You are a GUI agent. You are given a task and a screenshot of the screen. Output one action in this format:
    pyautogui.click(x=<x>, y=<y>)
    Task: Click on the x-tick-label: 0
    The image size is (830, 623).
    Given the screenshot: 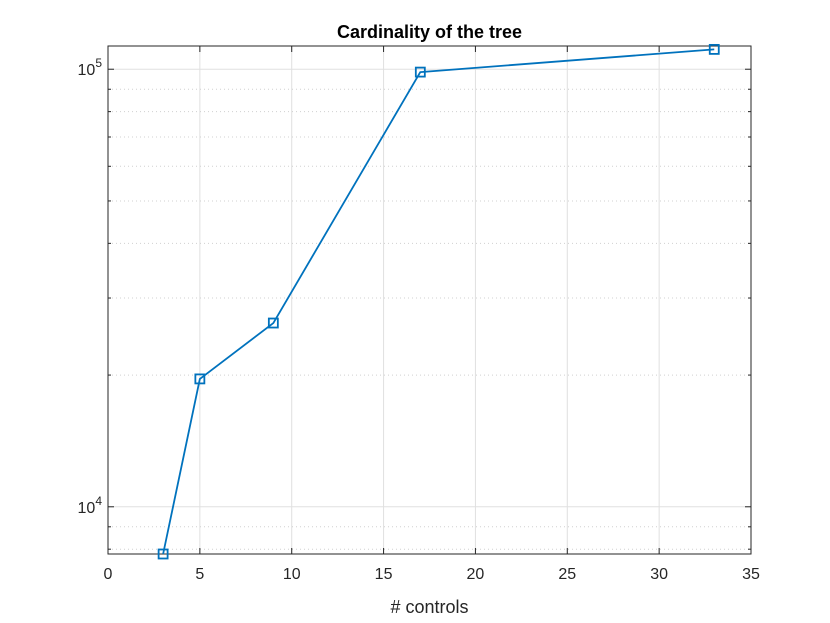 What is the action you would take?
    pyautogui.click(x=108, y=574)
    